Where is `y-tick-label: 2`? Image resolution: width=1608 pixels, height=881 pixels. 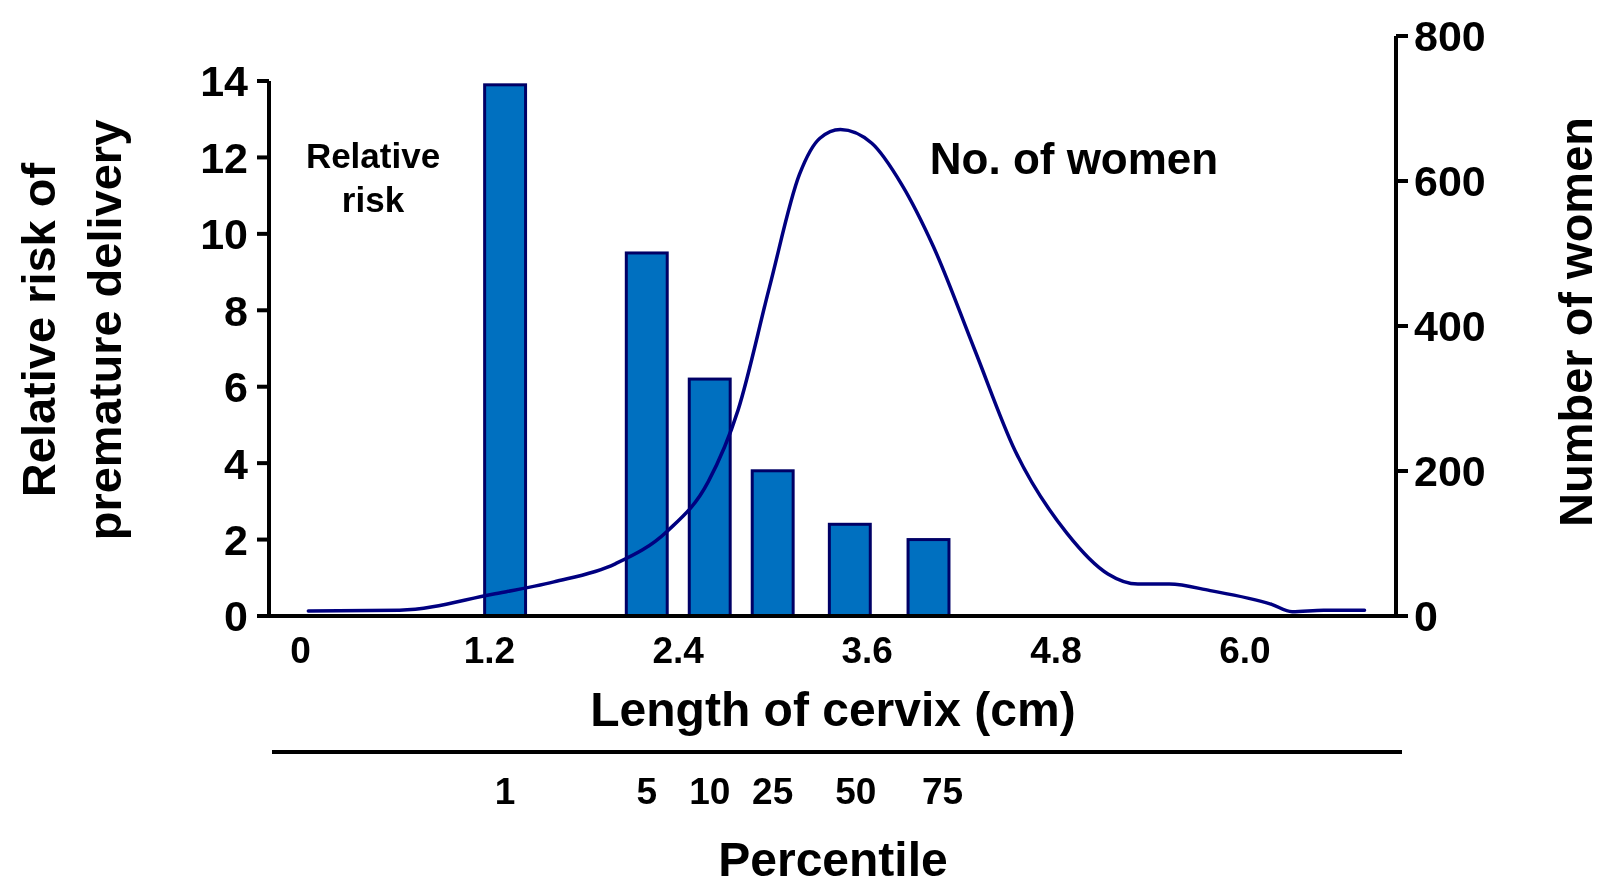 y-tick-label: 2 is located at coordinates (236, 540).